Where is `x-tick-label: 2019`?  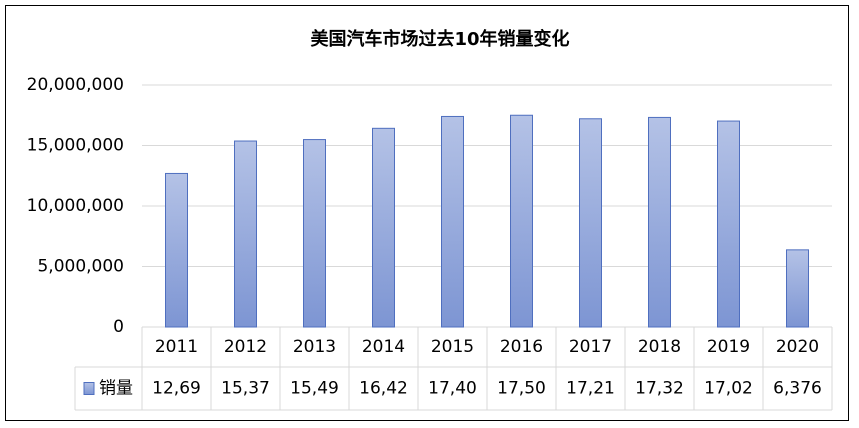 x-tick-label: 2019 is located at coordinates (728, 347).